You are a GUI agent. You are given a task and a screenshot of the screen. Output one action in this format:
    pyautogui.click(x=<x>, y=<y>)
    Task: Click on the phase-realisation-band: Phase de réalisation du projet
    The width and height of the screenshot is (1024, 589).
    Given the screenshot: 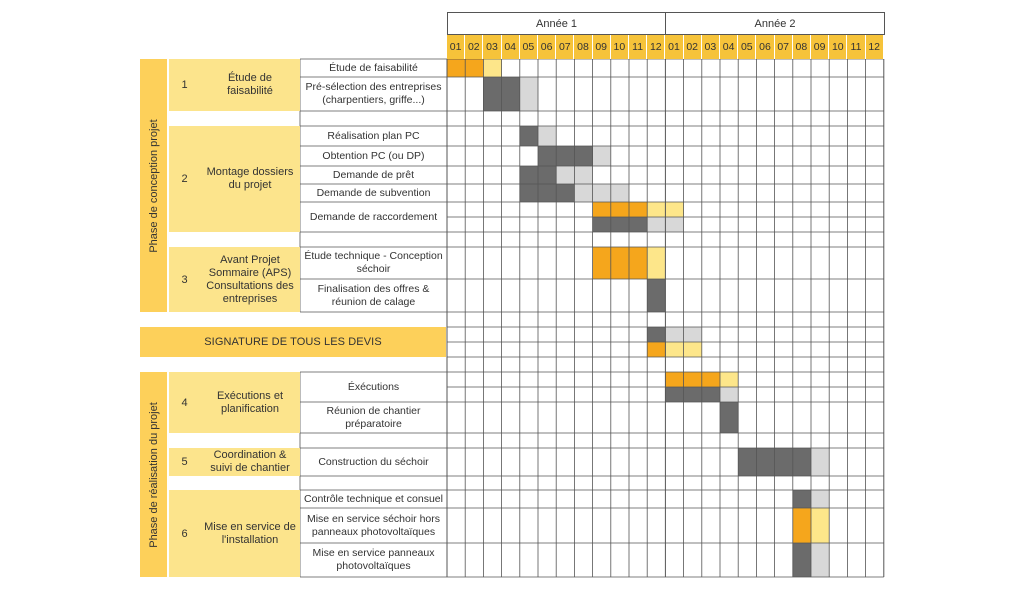 What is the action you would take?
    pyautogui.click(x=153, y=474)
    